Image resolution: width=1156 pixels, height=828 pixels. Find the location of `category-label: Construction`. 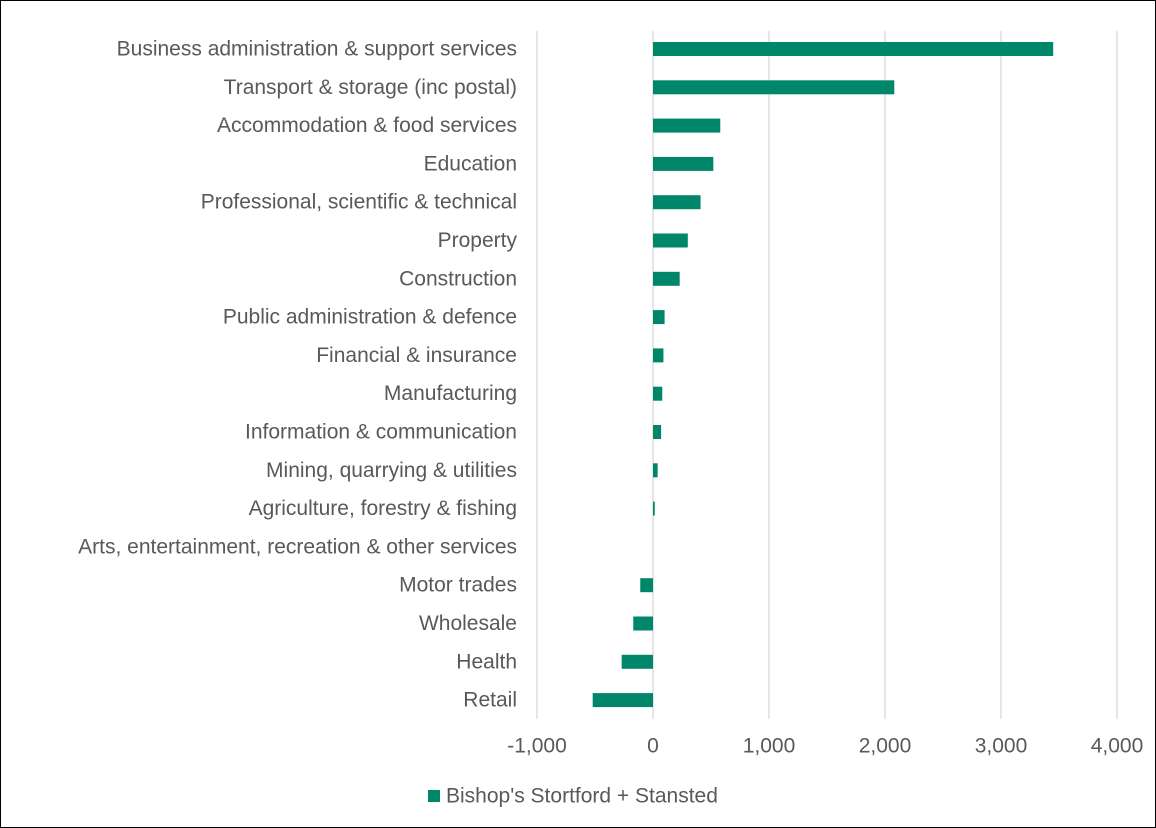

category-label: Construction is located at coordinates (458, 278).